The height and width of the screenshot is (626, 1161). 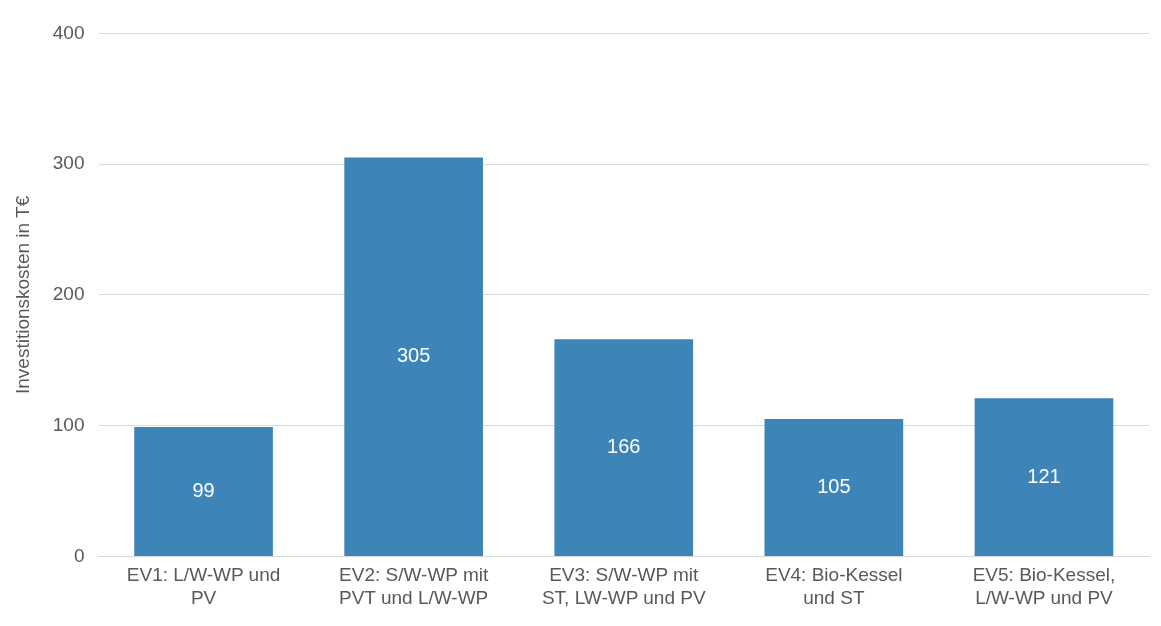 What do you see at coordinates (68, 294) in the screenshot?
I see `y-tick-label: 200` at bounding box center [68, 294].